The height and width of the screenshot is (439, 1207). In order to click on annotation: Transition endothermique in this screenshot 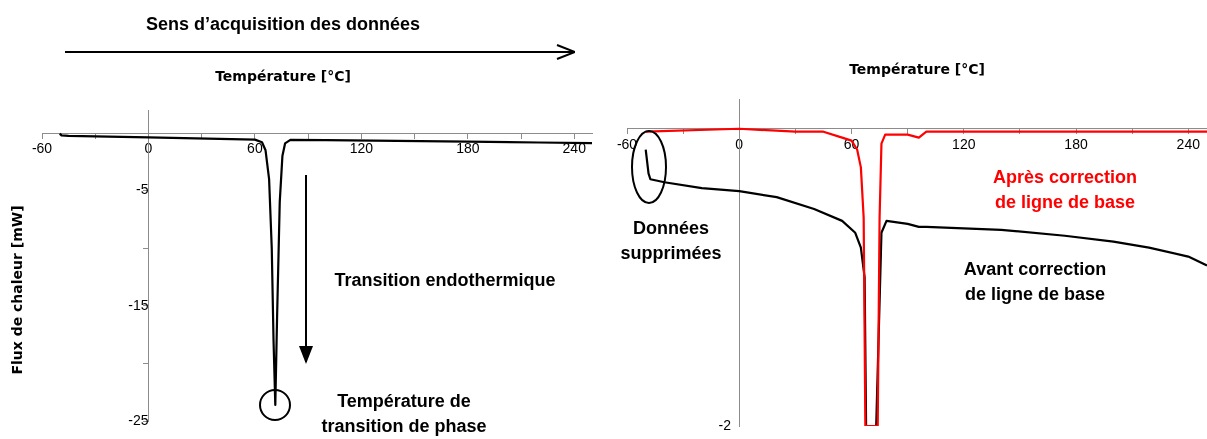, I will do `click(445, 281)`.